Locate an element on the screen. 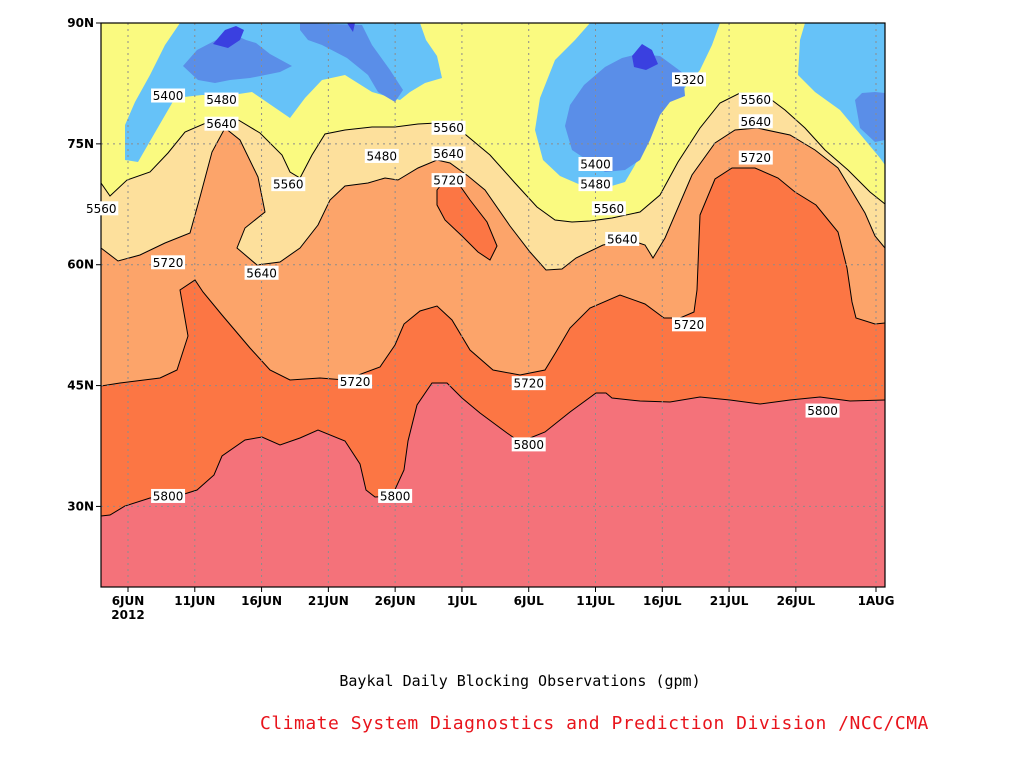 This screenshot has height=768, width=1024. contour-label-5560-10: 5560 is located at coordinates (755, 99).